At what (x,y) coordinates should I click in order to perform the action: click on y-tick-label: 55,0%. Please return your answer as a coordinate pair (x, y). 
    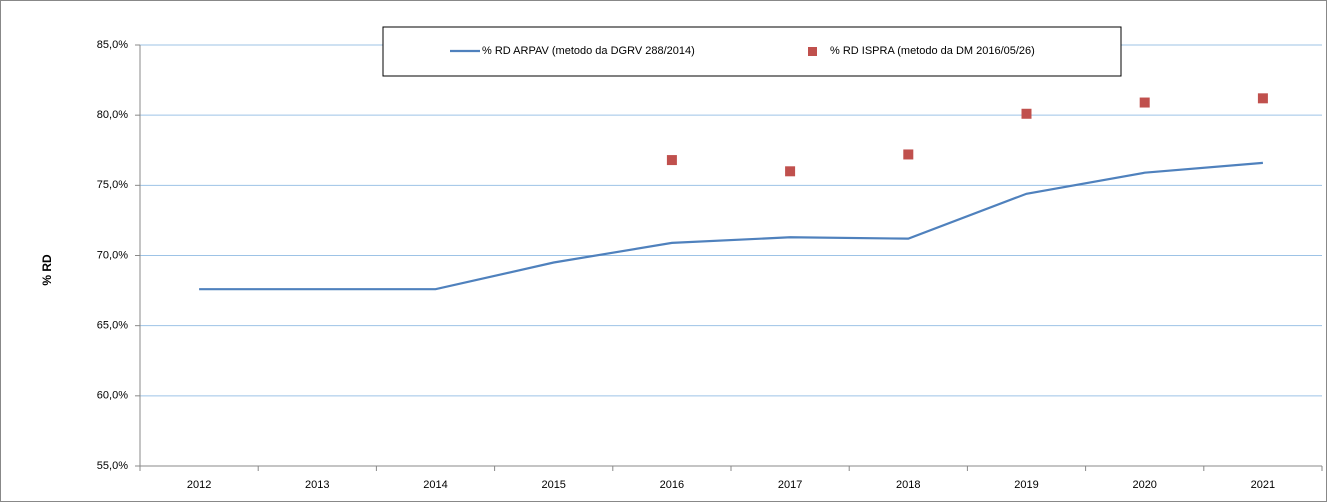
    Looking at the image, I should click on (112, 466).